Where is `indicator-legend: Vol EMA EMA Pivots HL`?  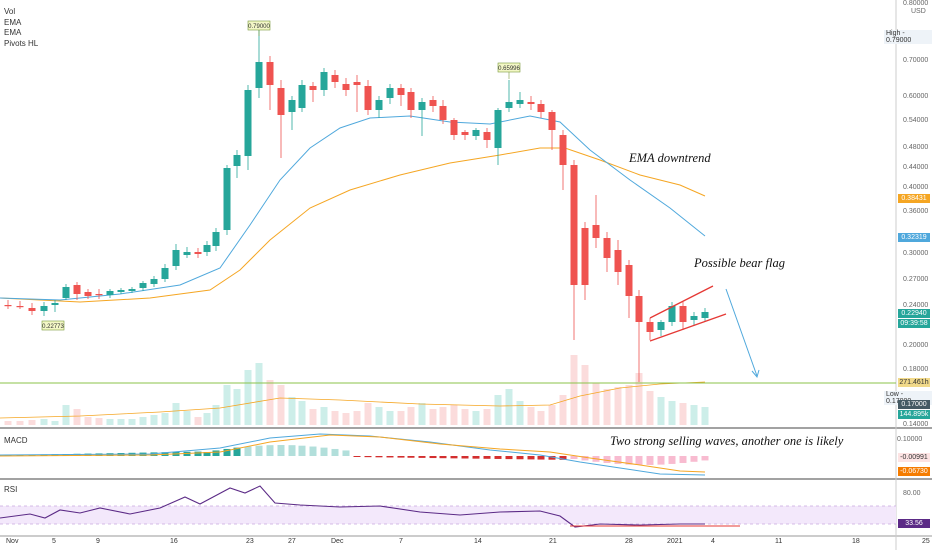
indicator-legend: Vol EMA EMA Pivots HL is located at coordinates (21, 28).